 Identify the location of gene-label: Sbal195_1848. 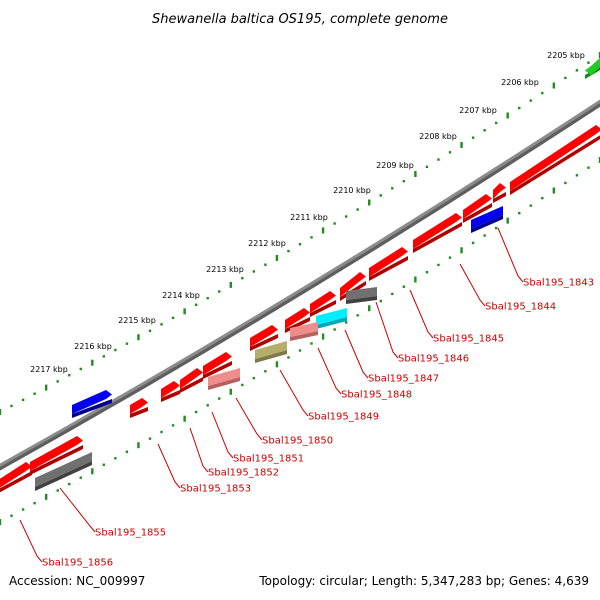
(376, 395).